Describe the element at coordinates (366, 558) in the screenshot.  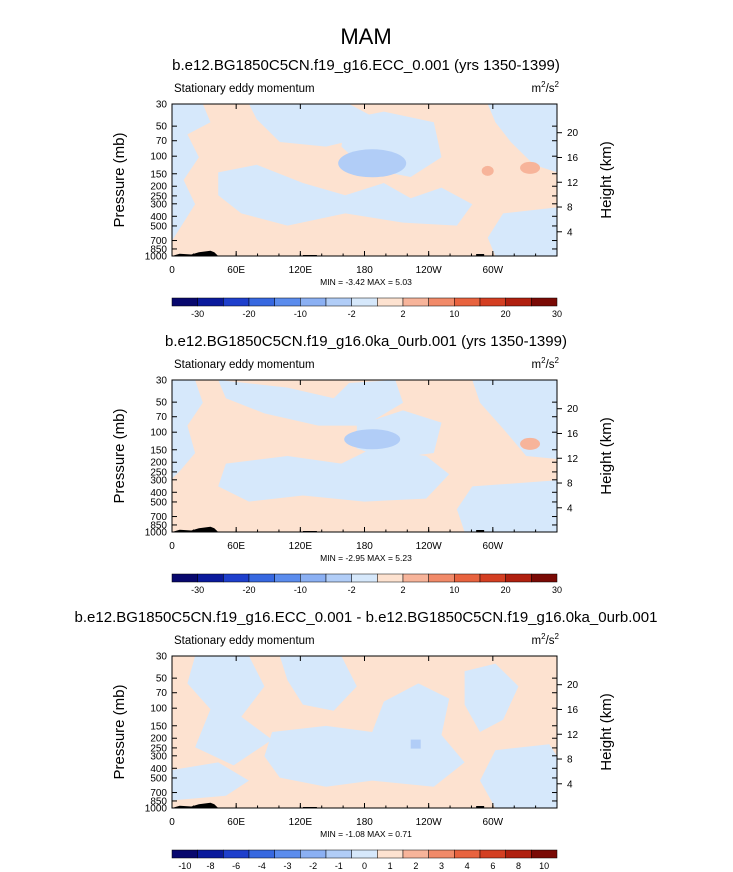
I see `min-max-stats: MIN = -2.95 MAX = 5.23` at that location.